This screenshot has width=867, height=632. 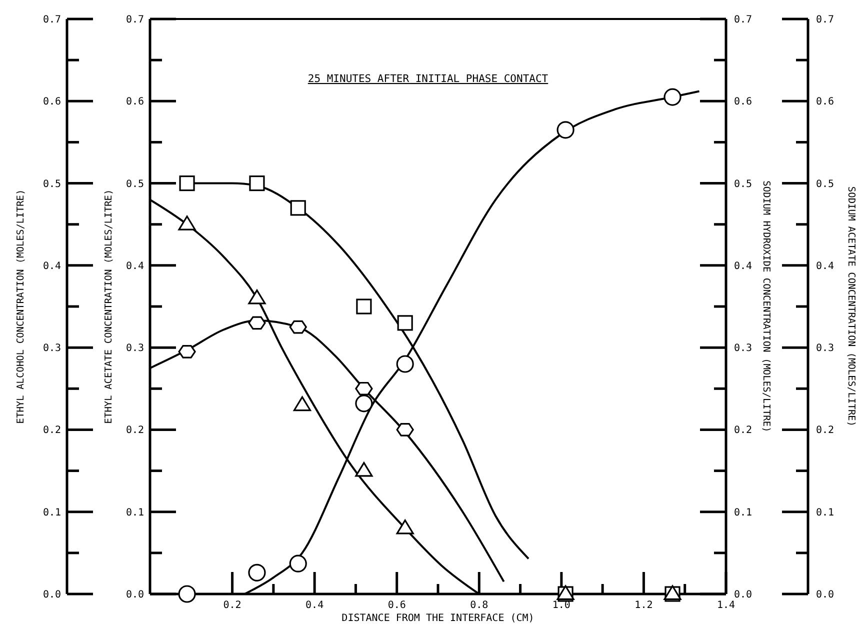 What do you see at coordinates (643, 605) in the screenshot?
I see `x-tick-label: 1.2` at bounding box center [643, 605].